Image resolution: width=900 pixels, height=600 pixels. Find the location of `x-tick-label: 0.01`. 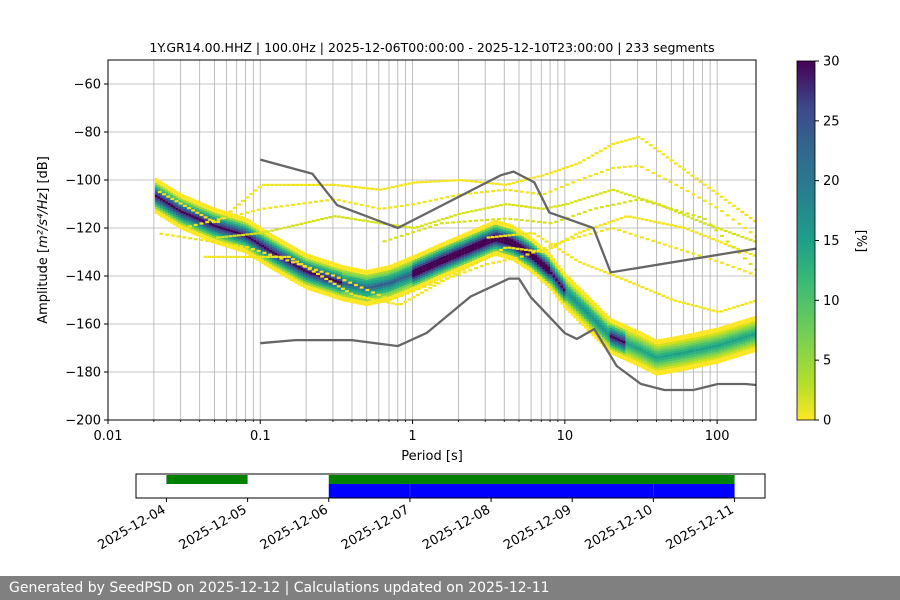

x-tick-label: 0.01 is located at coordinates (108, 436).